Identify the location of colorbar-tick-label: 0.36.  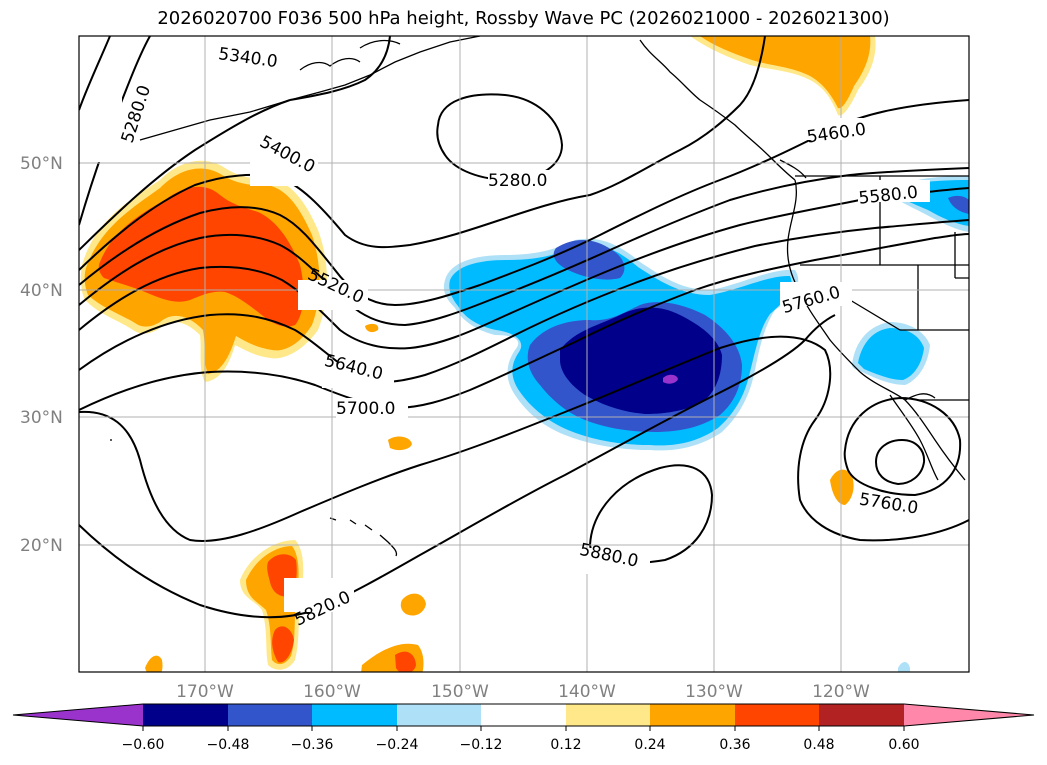
(734, 745).